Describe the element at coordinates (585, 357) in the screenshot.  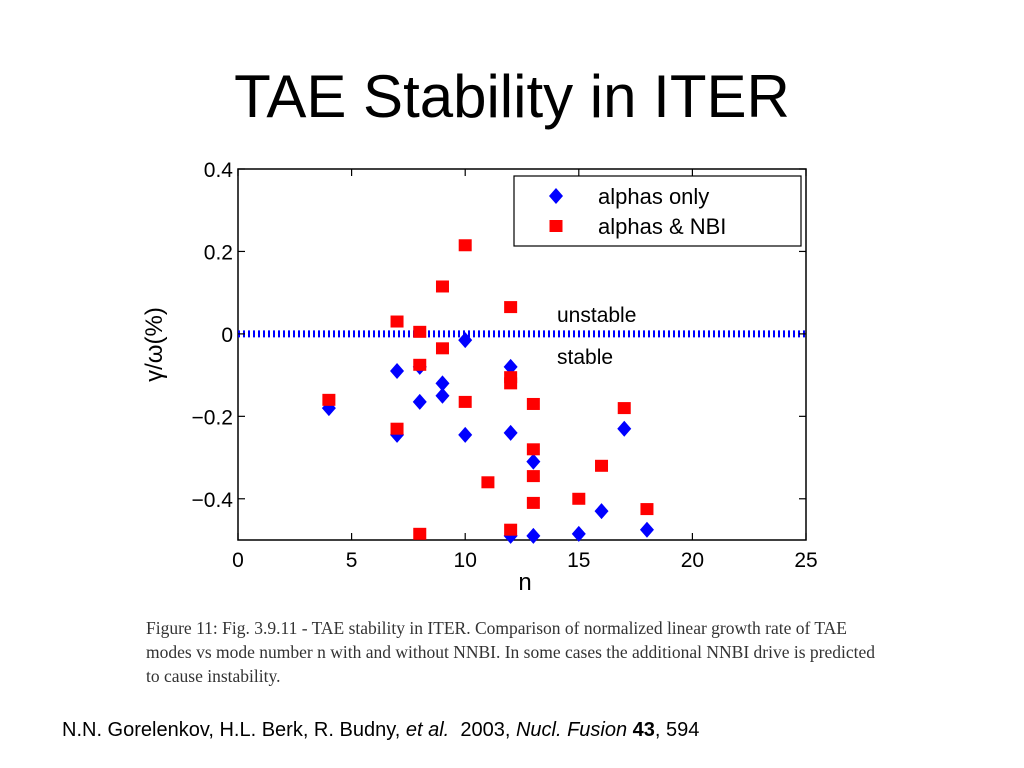
I see `stable-annotation: stable` at that location.